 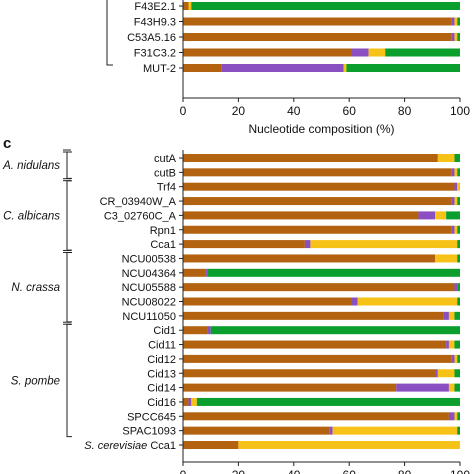 I want to click on y-tick-label: NCU05588, so click(x=149, y=288).